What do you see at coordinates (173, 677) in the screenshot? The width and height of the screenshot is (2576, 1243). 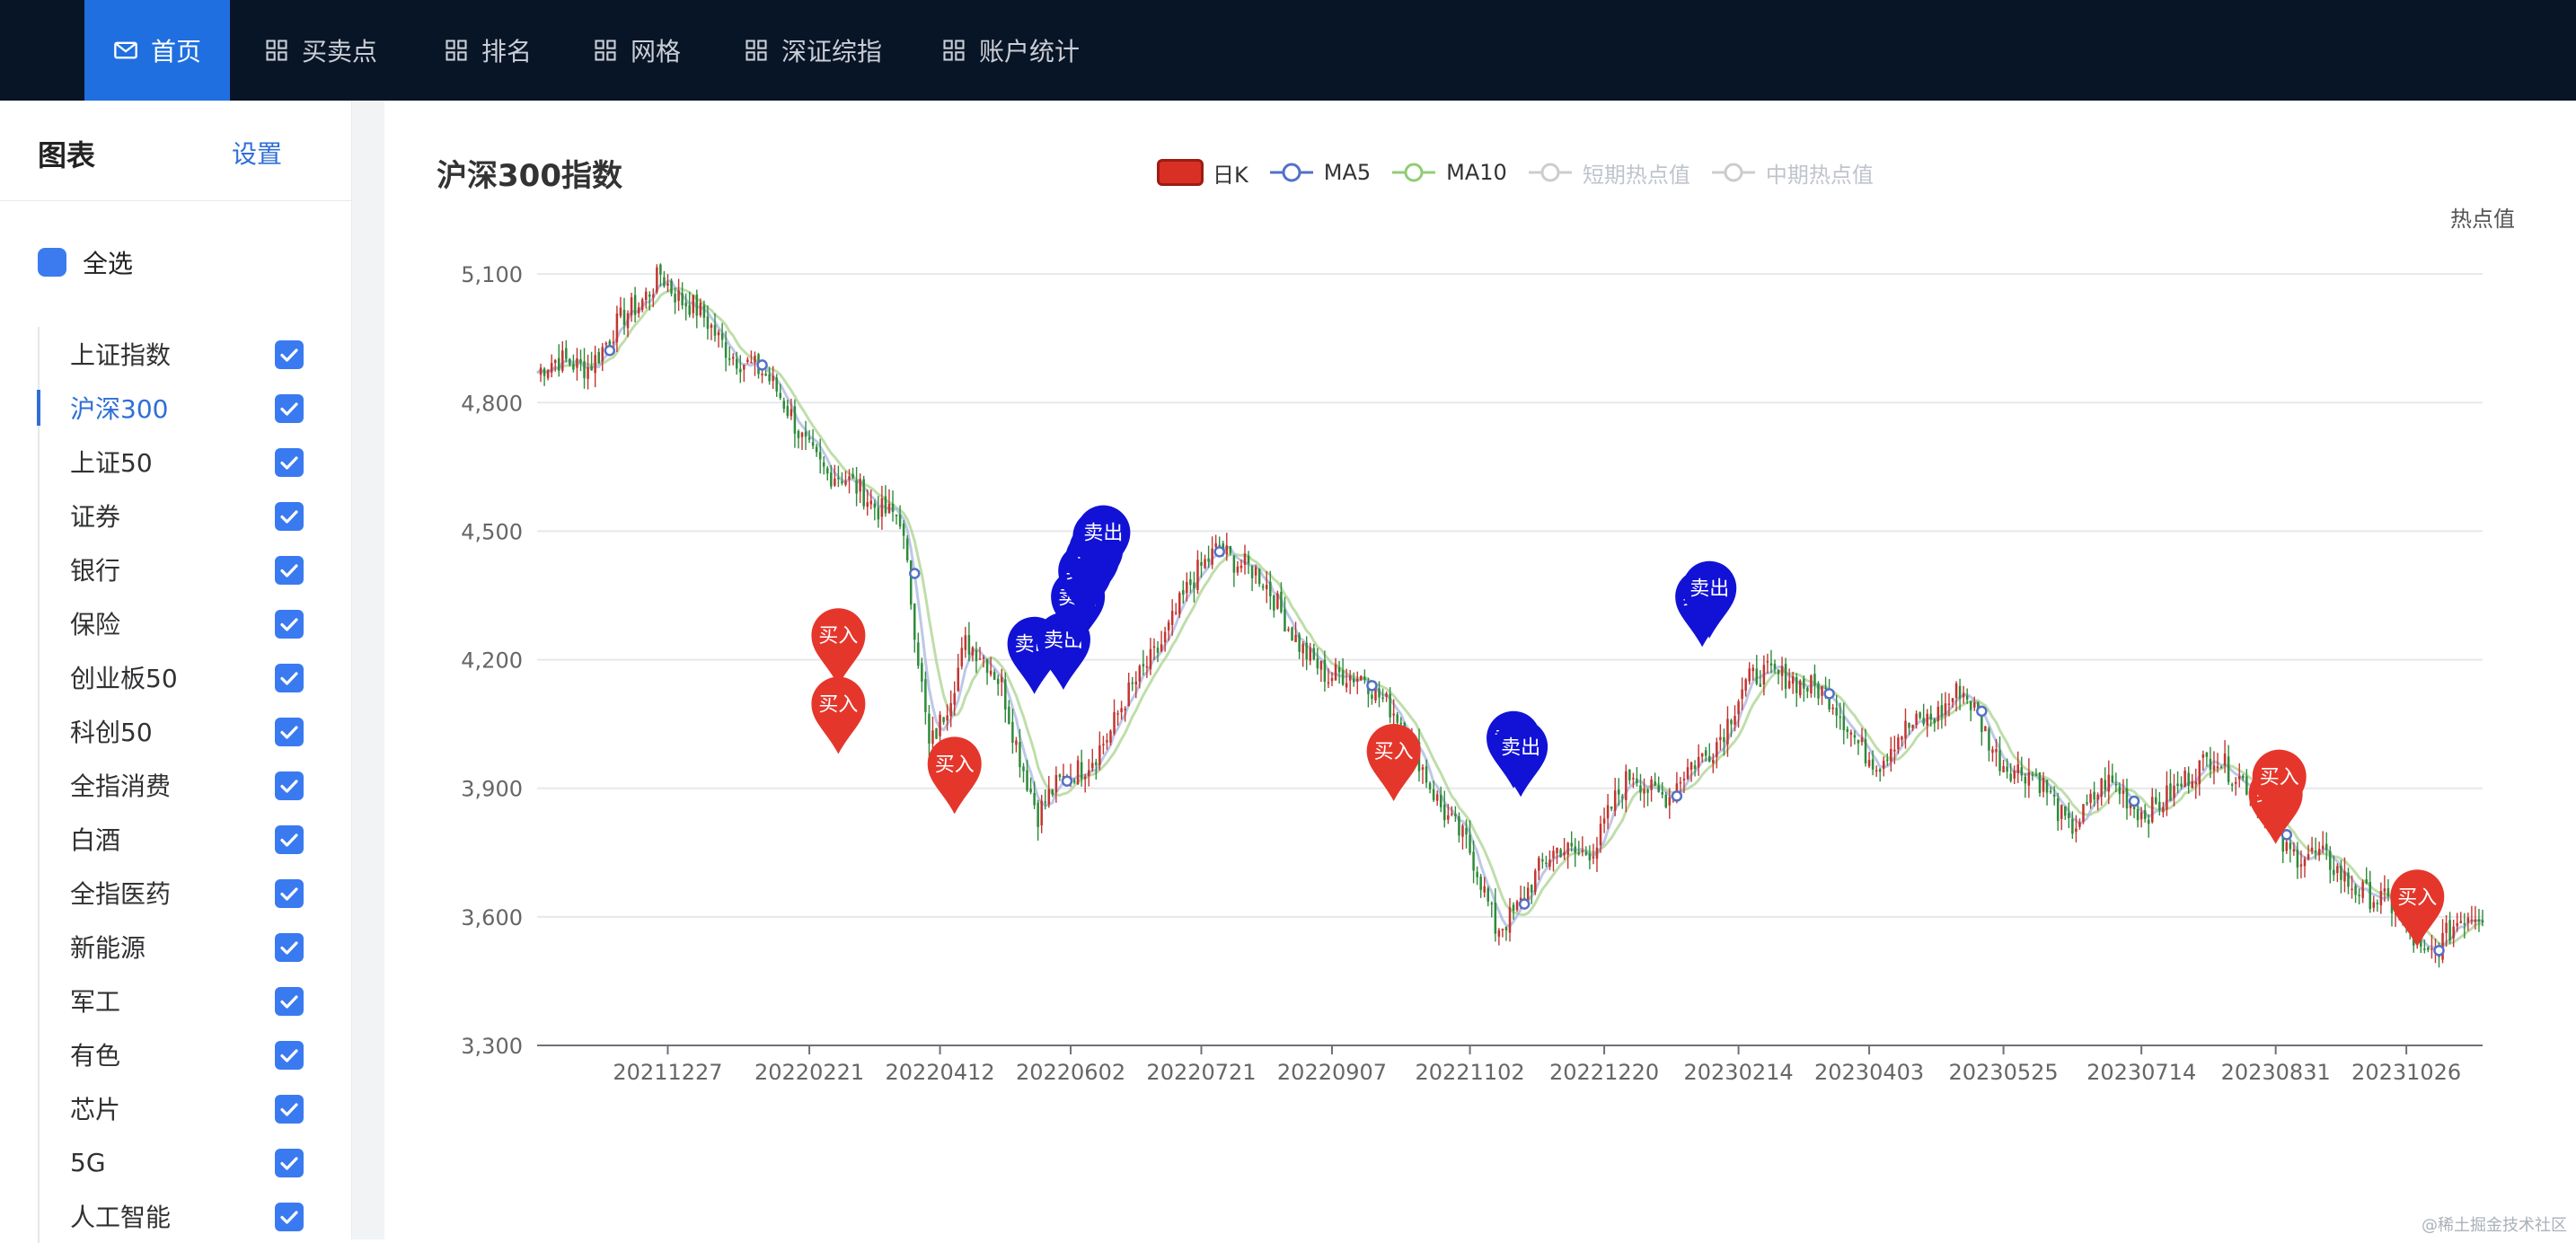 I see `sidebar-item: 创业板50` at bounding box center [173, 677].